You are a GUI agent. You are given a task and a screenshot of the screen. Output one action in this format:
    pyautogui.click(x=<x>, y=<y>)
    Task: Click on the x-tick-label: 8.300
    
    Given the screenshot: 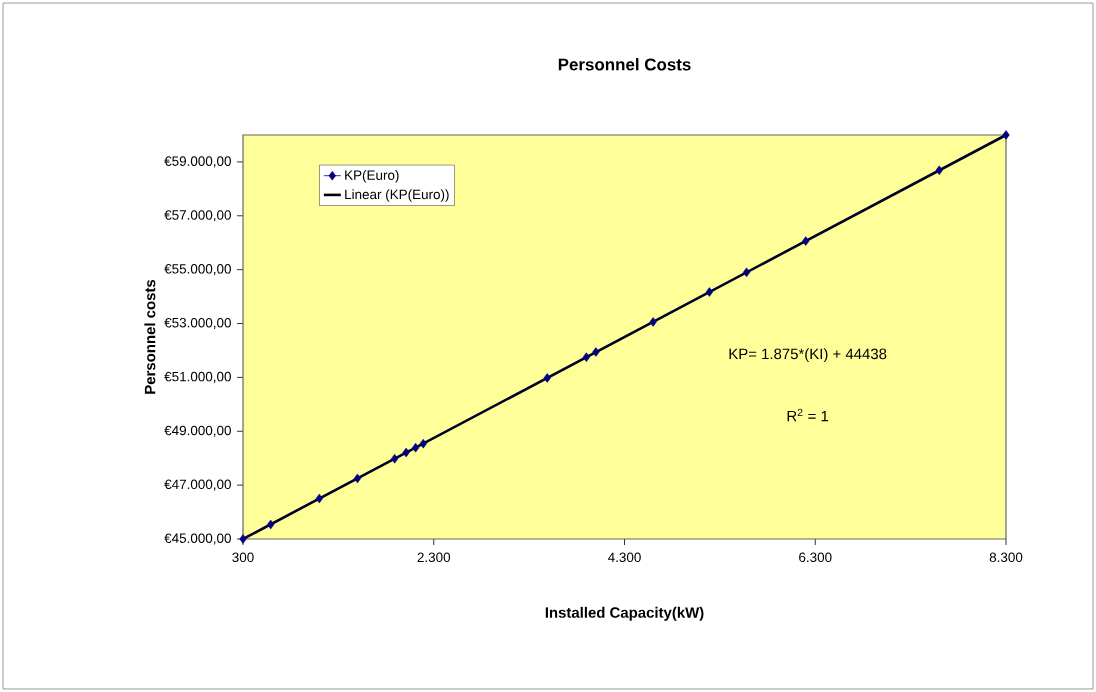 What is the action you would take?
    pyautogui.click(x=1006, y=557)
    